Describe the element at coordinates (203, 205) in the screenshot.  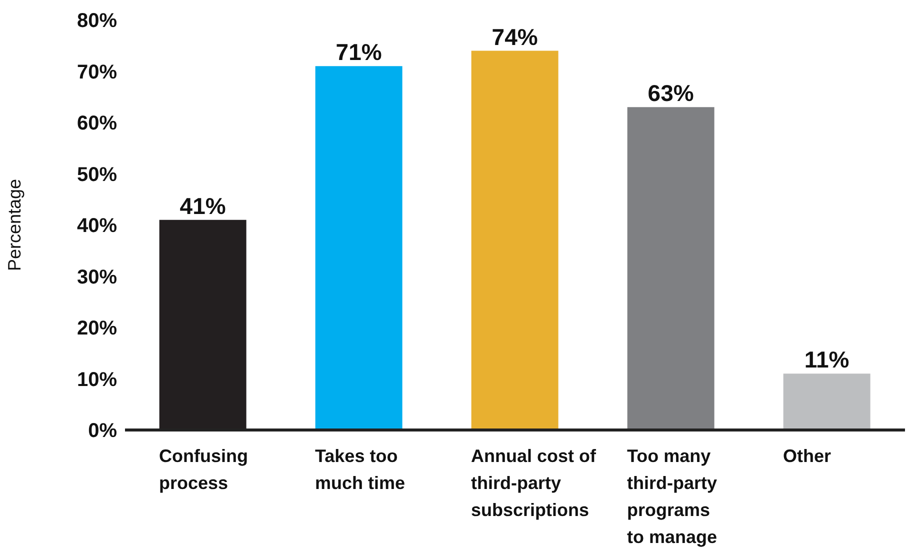
I see `data-label: 41%` at that location.